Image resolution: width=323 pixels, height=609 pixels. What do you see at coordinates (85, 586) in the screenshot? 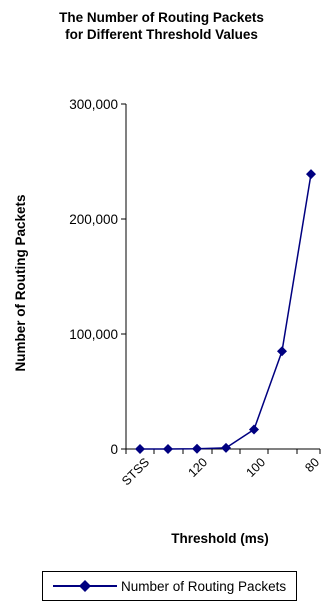
I see `legend-series-marker` at bounding box center [85, 586].